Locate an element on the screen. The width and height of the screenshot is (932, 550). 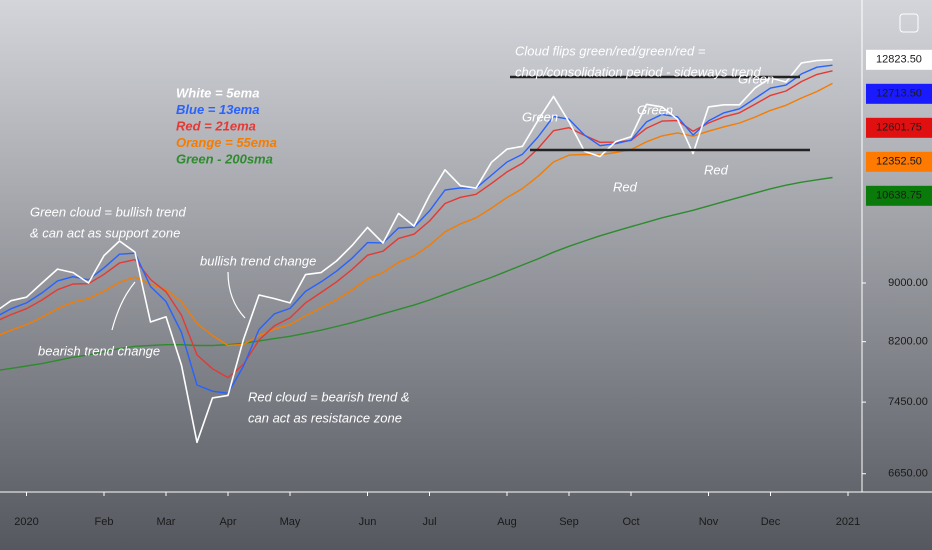
price-tag-label: 10638.75 is located at coordinates (899, 196).